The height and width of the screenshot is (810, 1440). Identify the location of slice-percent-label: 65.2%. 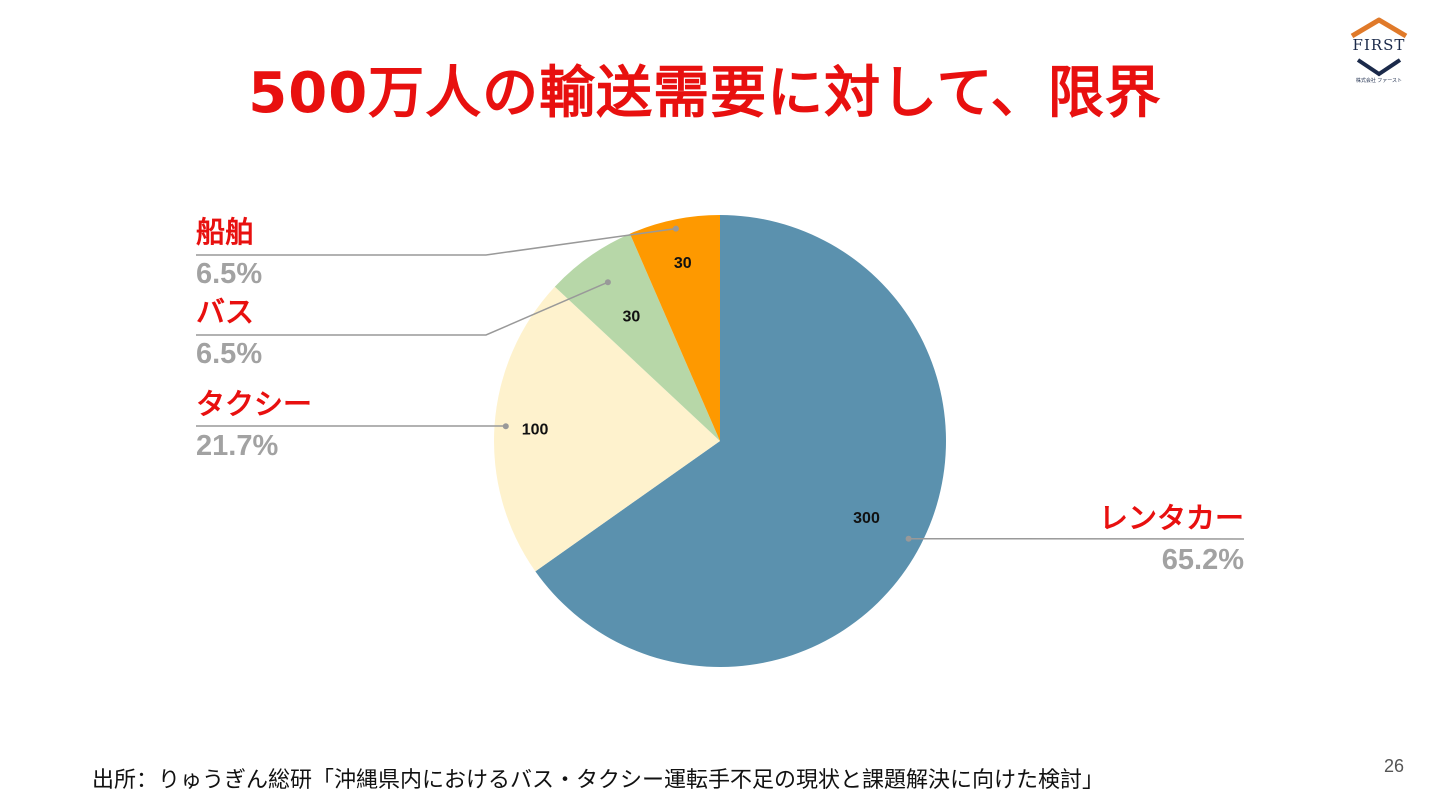
(1202, 560).